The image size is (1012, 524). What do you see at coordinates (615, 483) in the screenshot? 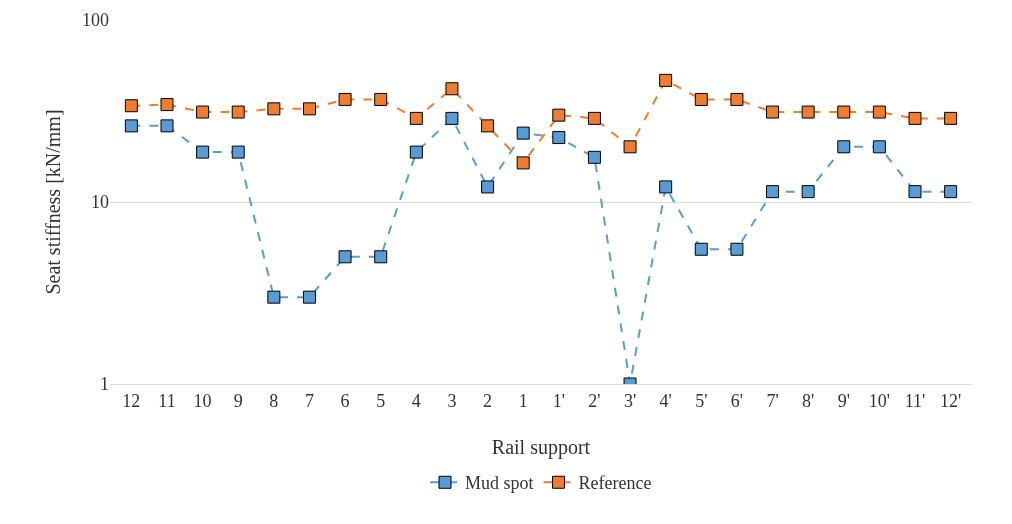
I see `legend-label: Reference` at bounding box center [615, 483].